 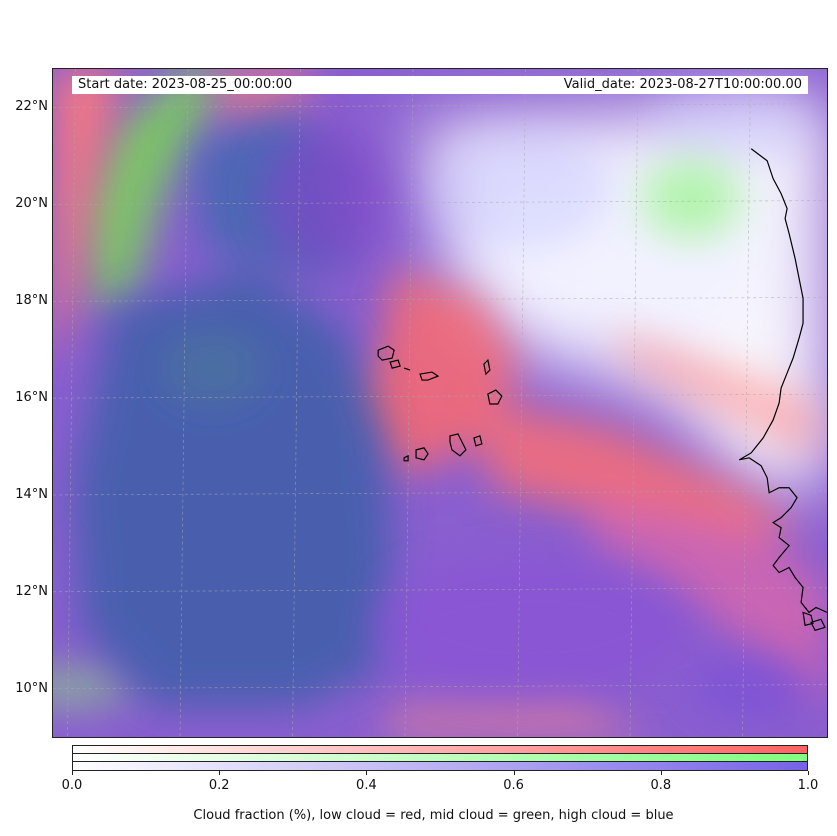 What do you see at coordinates (31, 592) in the screenshot?
I see `latitude-label: 12°N` at bounding box center [31, 592].